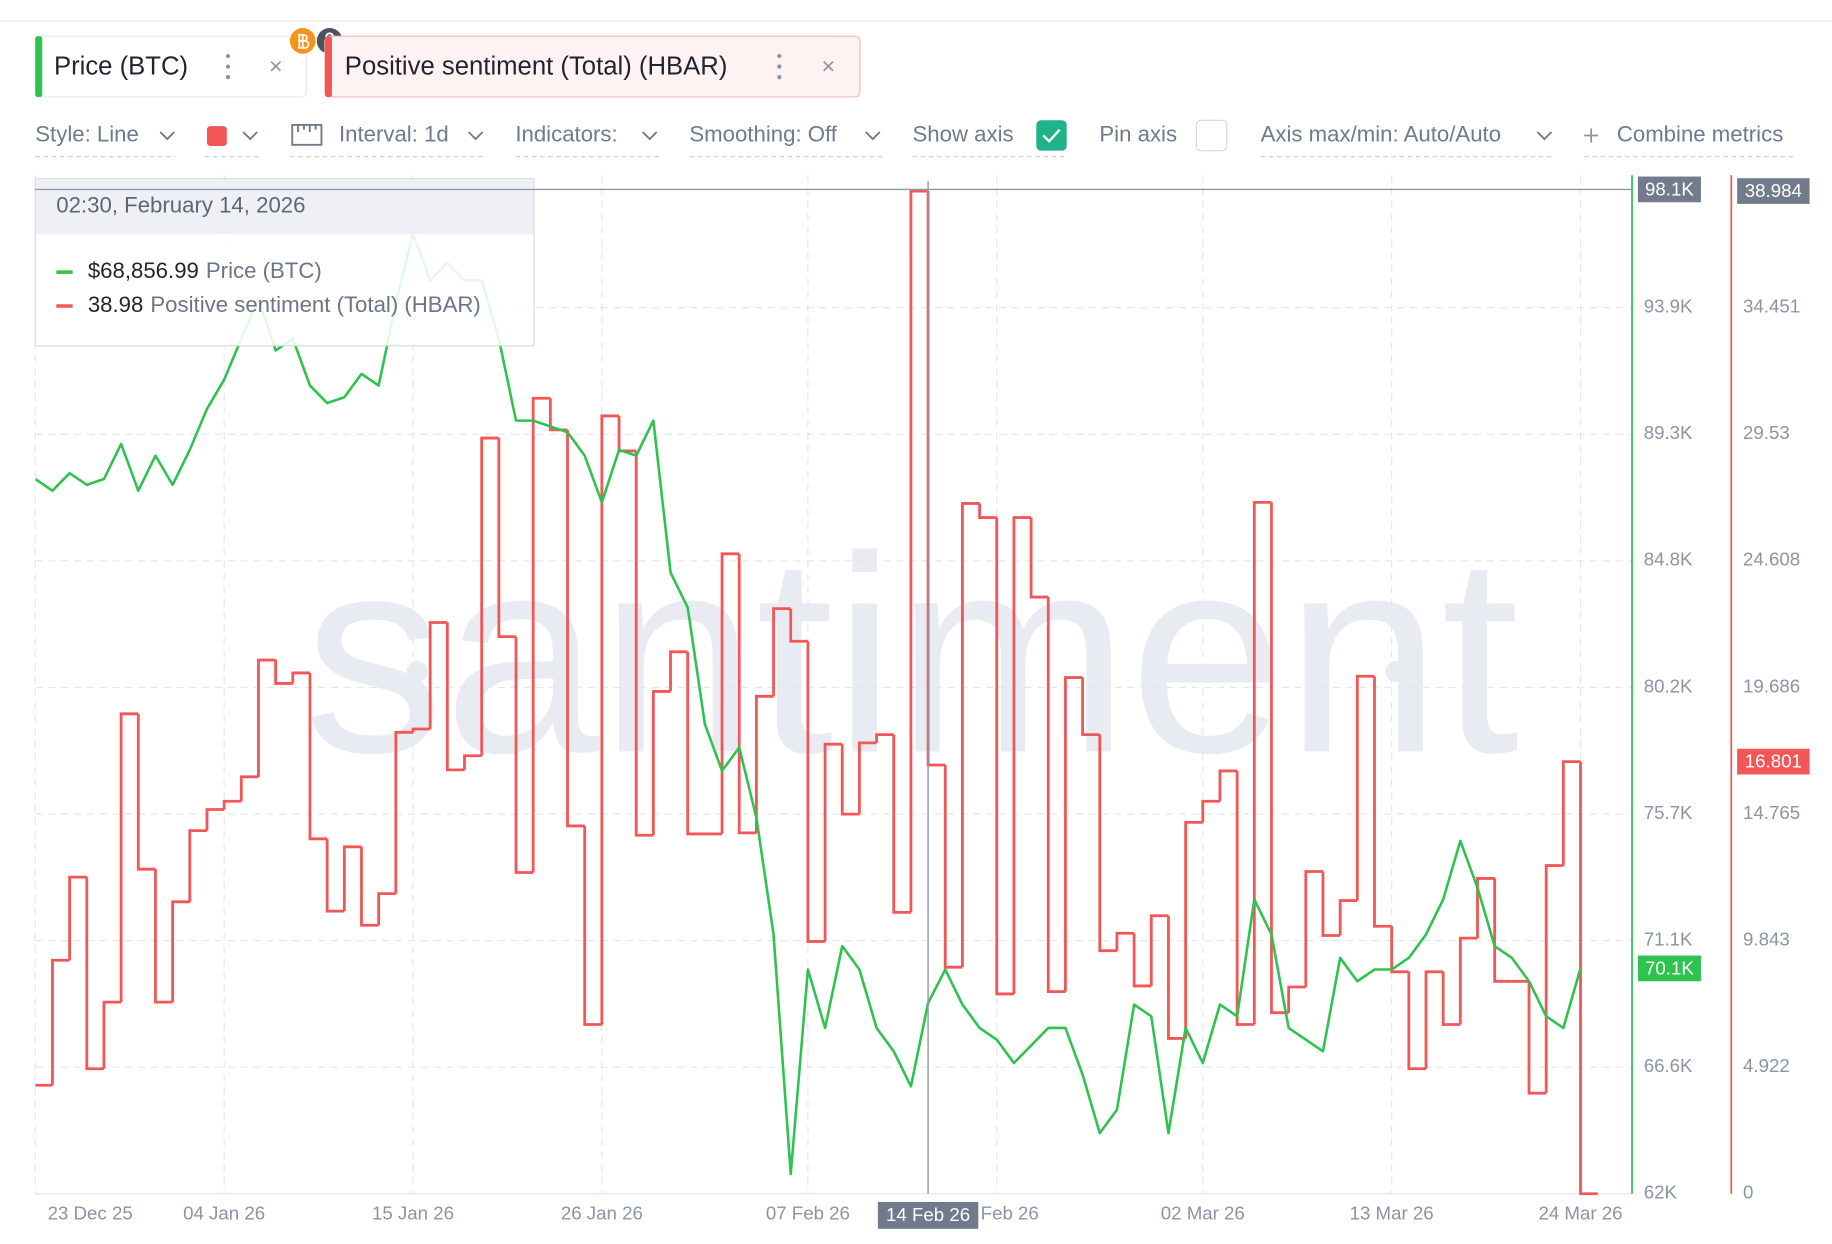  Describe the element at coordinates (1381, 133) in the screenshot. I see `axis-minmax-select: Axis max/min: Auto/Auto` at that location.